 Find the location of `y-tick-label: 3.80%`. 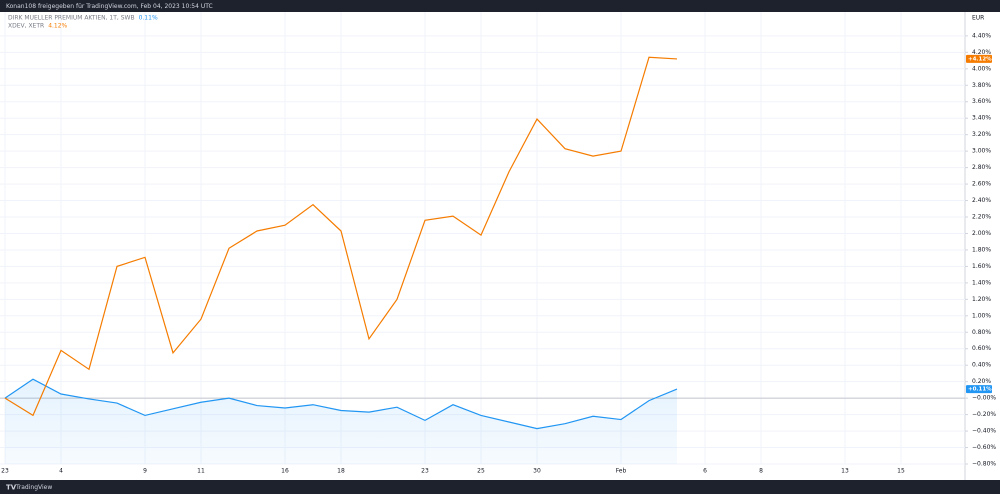

y-tick-label: 3.80% is located at coordinates (981, 85).